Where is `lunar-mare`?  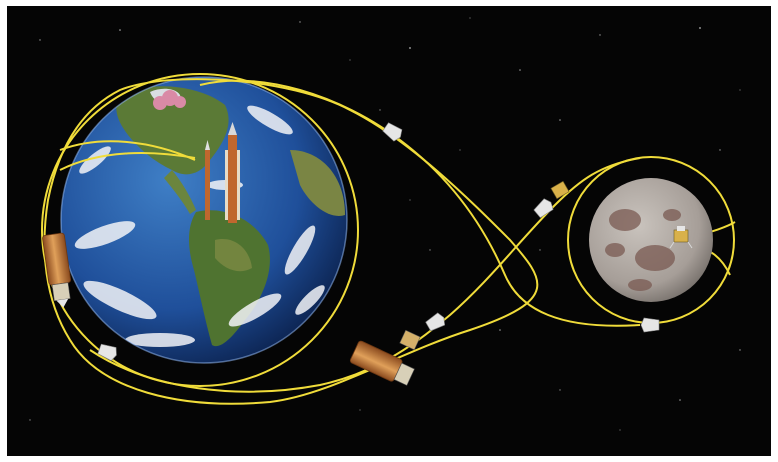
lunar-mare is located at coordinates (625, 220).